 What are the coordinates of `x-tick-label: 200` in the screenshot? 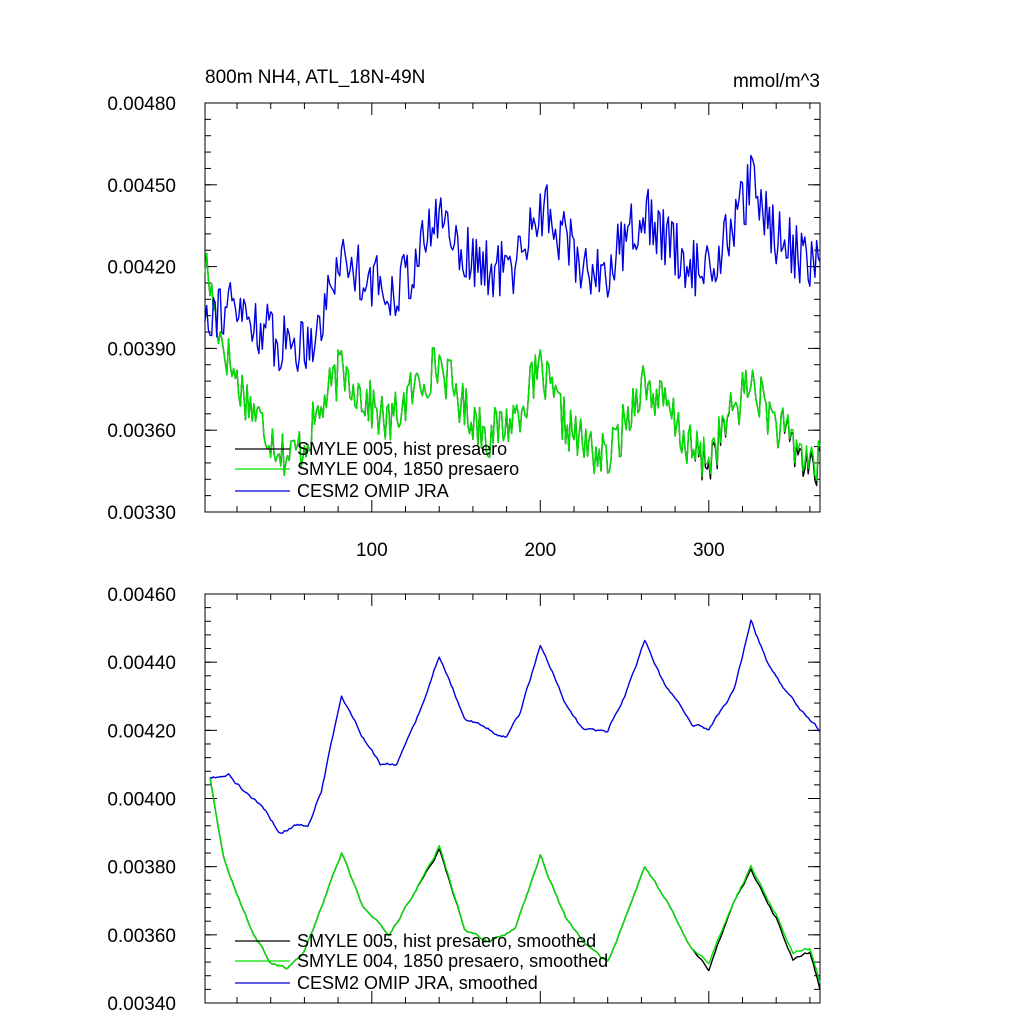 It's located at (540, 550).